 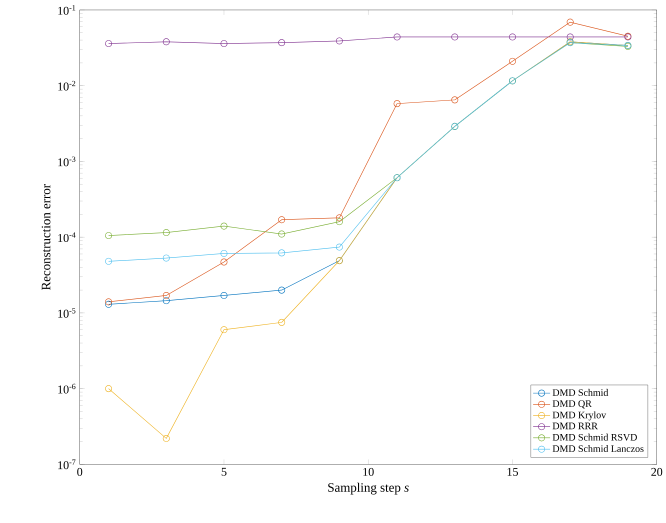 I want to click on y-tick-label: 10$^{-1}$, so click(x=67, y=10).